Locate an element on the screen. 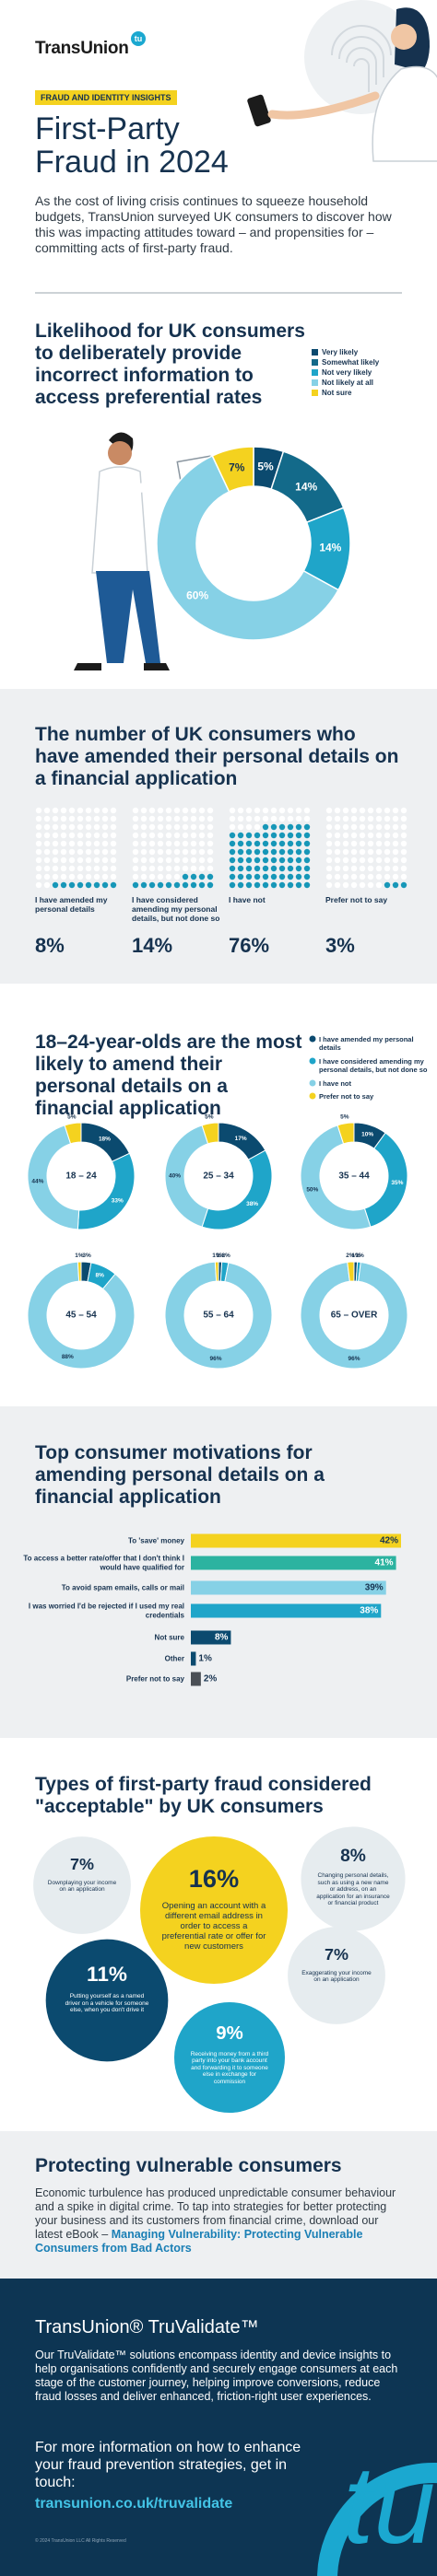  slice-label: 14% is located at coordinates (306, 486).